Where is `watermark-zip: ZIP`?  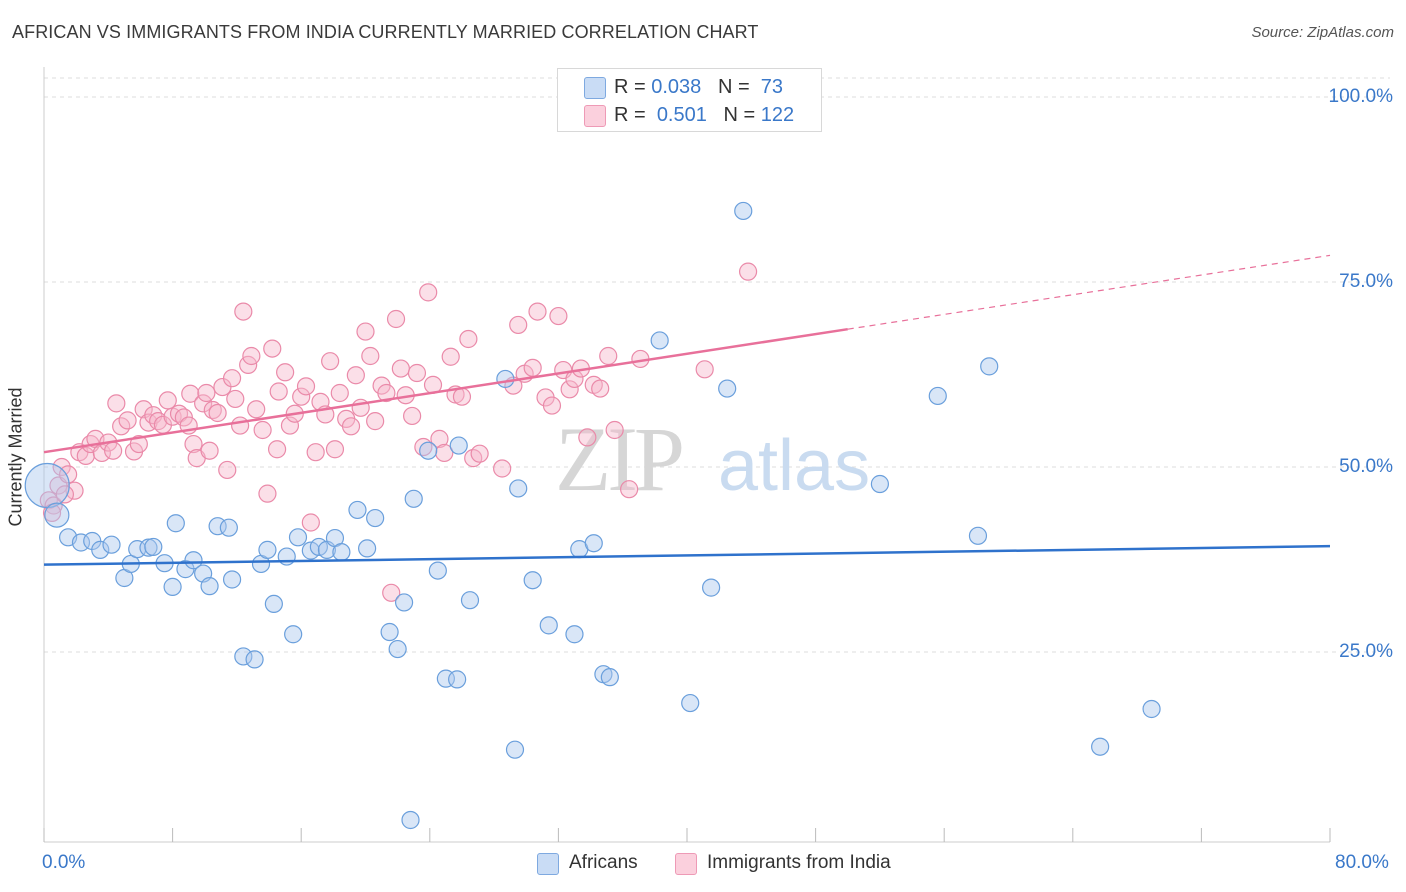
watermark-zip: ZIP is located at coordinates (618, 459).